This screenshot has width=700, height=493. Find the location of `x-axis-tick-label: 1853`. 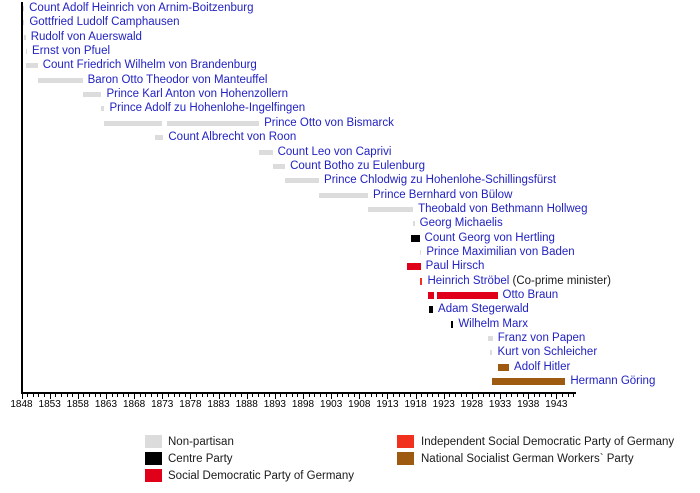

x-axis-tick-label: 1853 is located at coordinates (49, 404).